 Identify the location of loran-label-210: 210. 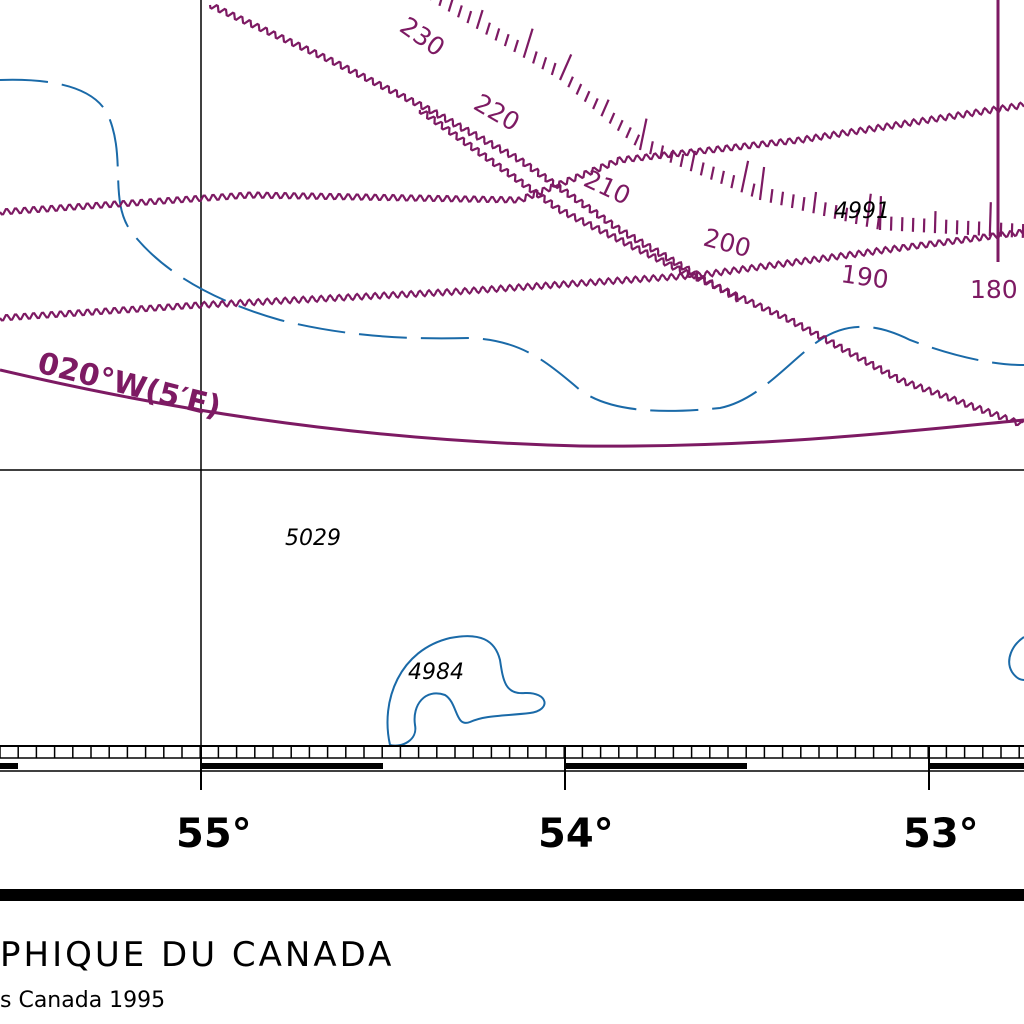
(607, 187).